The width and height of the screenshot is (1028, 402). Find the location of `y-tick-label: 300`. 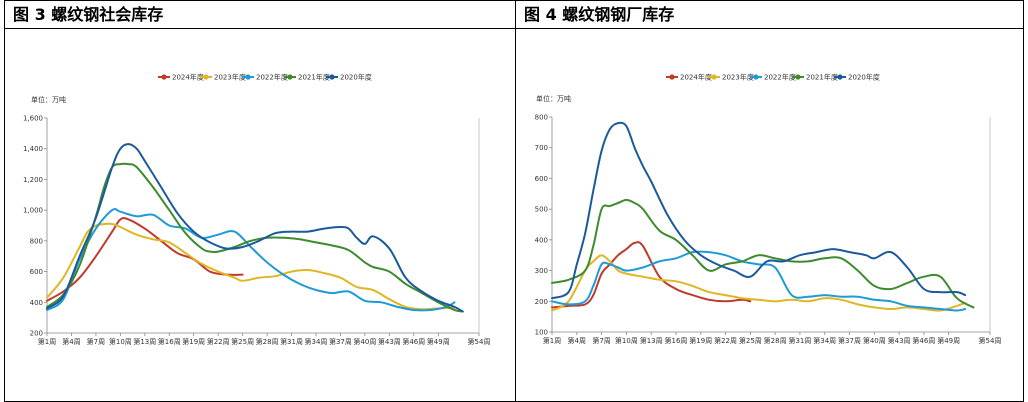

y-tick-label: 300 is located at coordinates (541, 271).